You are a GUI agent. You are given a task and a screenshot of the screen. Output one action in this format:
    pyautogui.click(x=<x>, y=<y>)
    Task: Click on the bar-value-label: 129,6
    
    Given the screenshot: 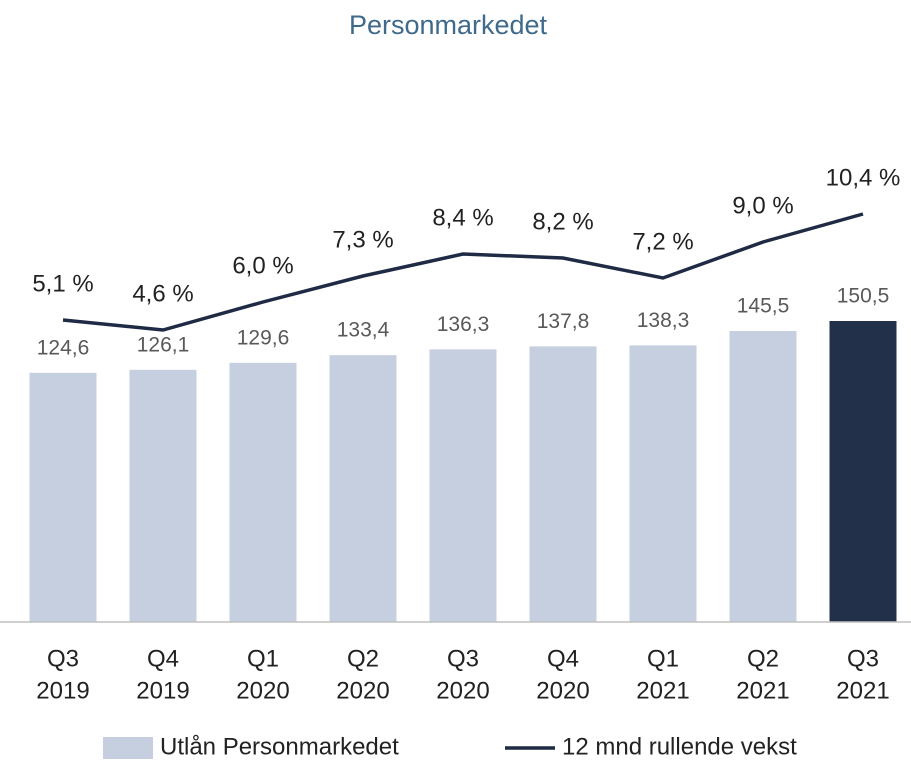 What is the action you would take?
    pyautogui.click(x=263, y=337)
    